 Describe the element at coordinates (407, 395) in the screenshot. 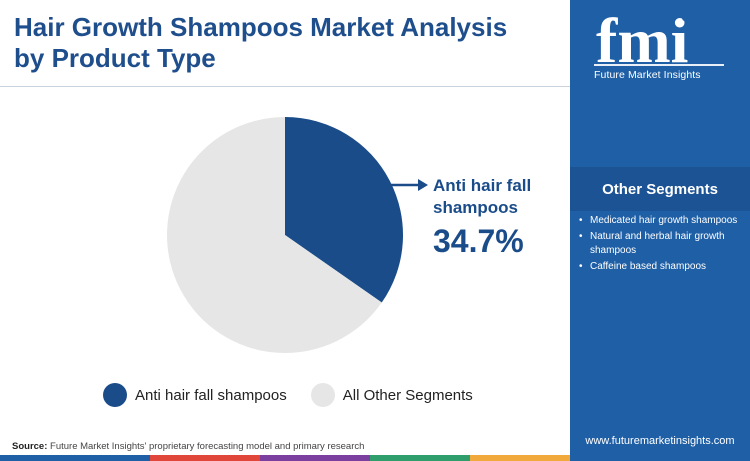

I see `legend-label-other-segments: All Other Segments` at that location.